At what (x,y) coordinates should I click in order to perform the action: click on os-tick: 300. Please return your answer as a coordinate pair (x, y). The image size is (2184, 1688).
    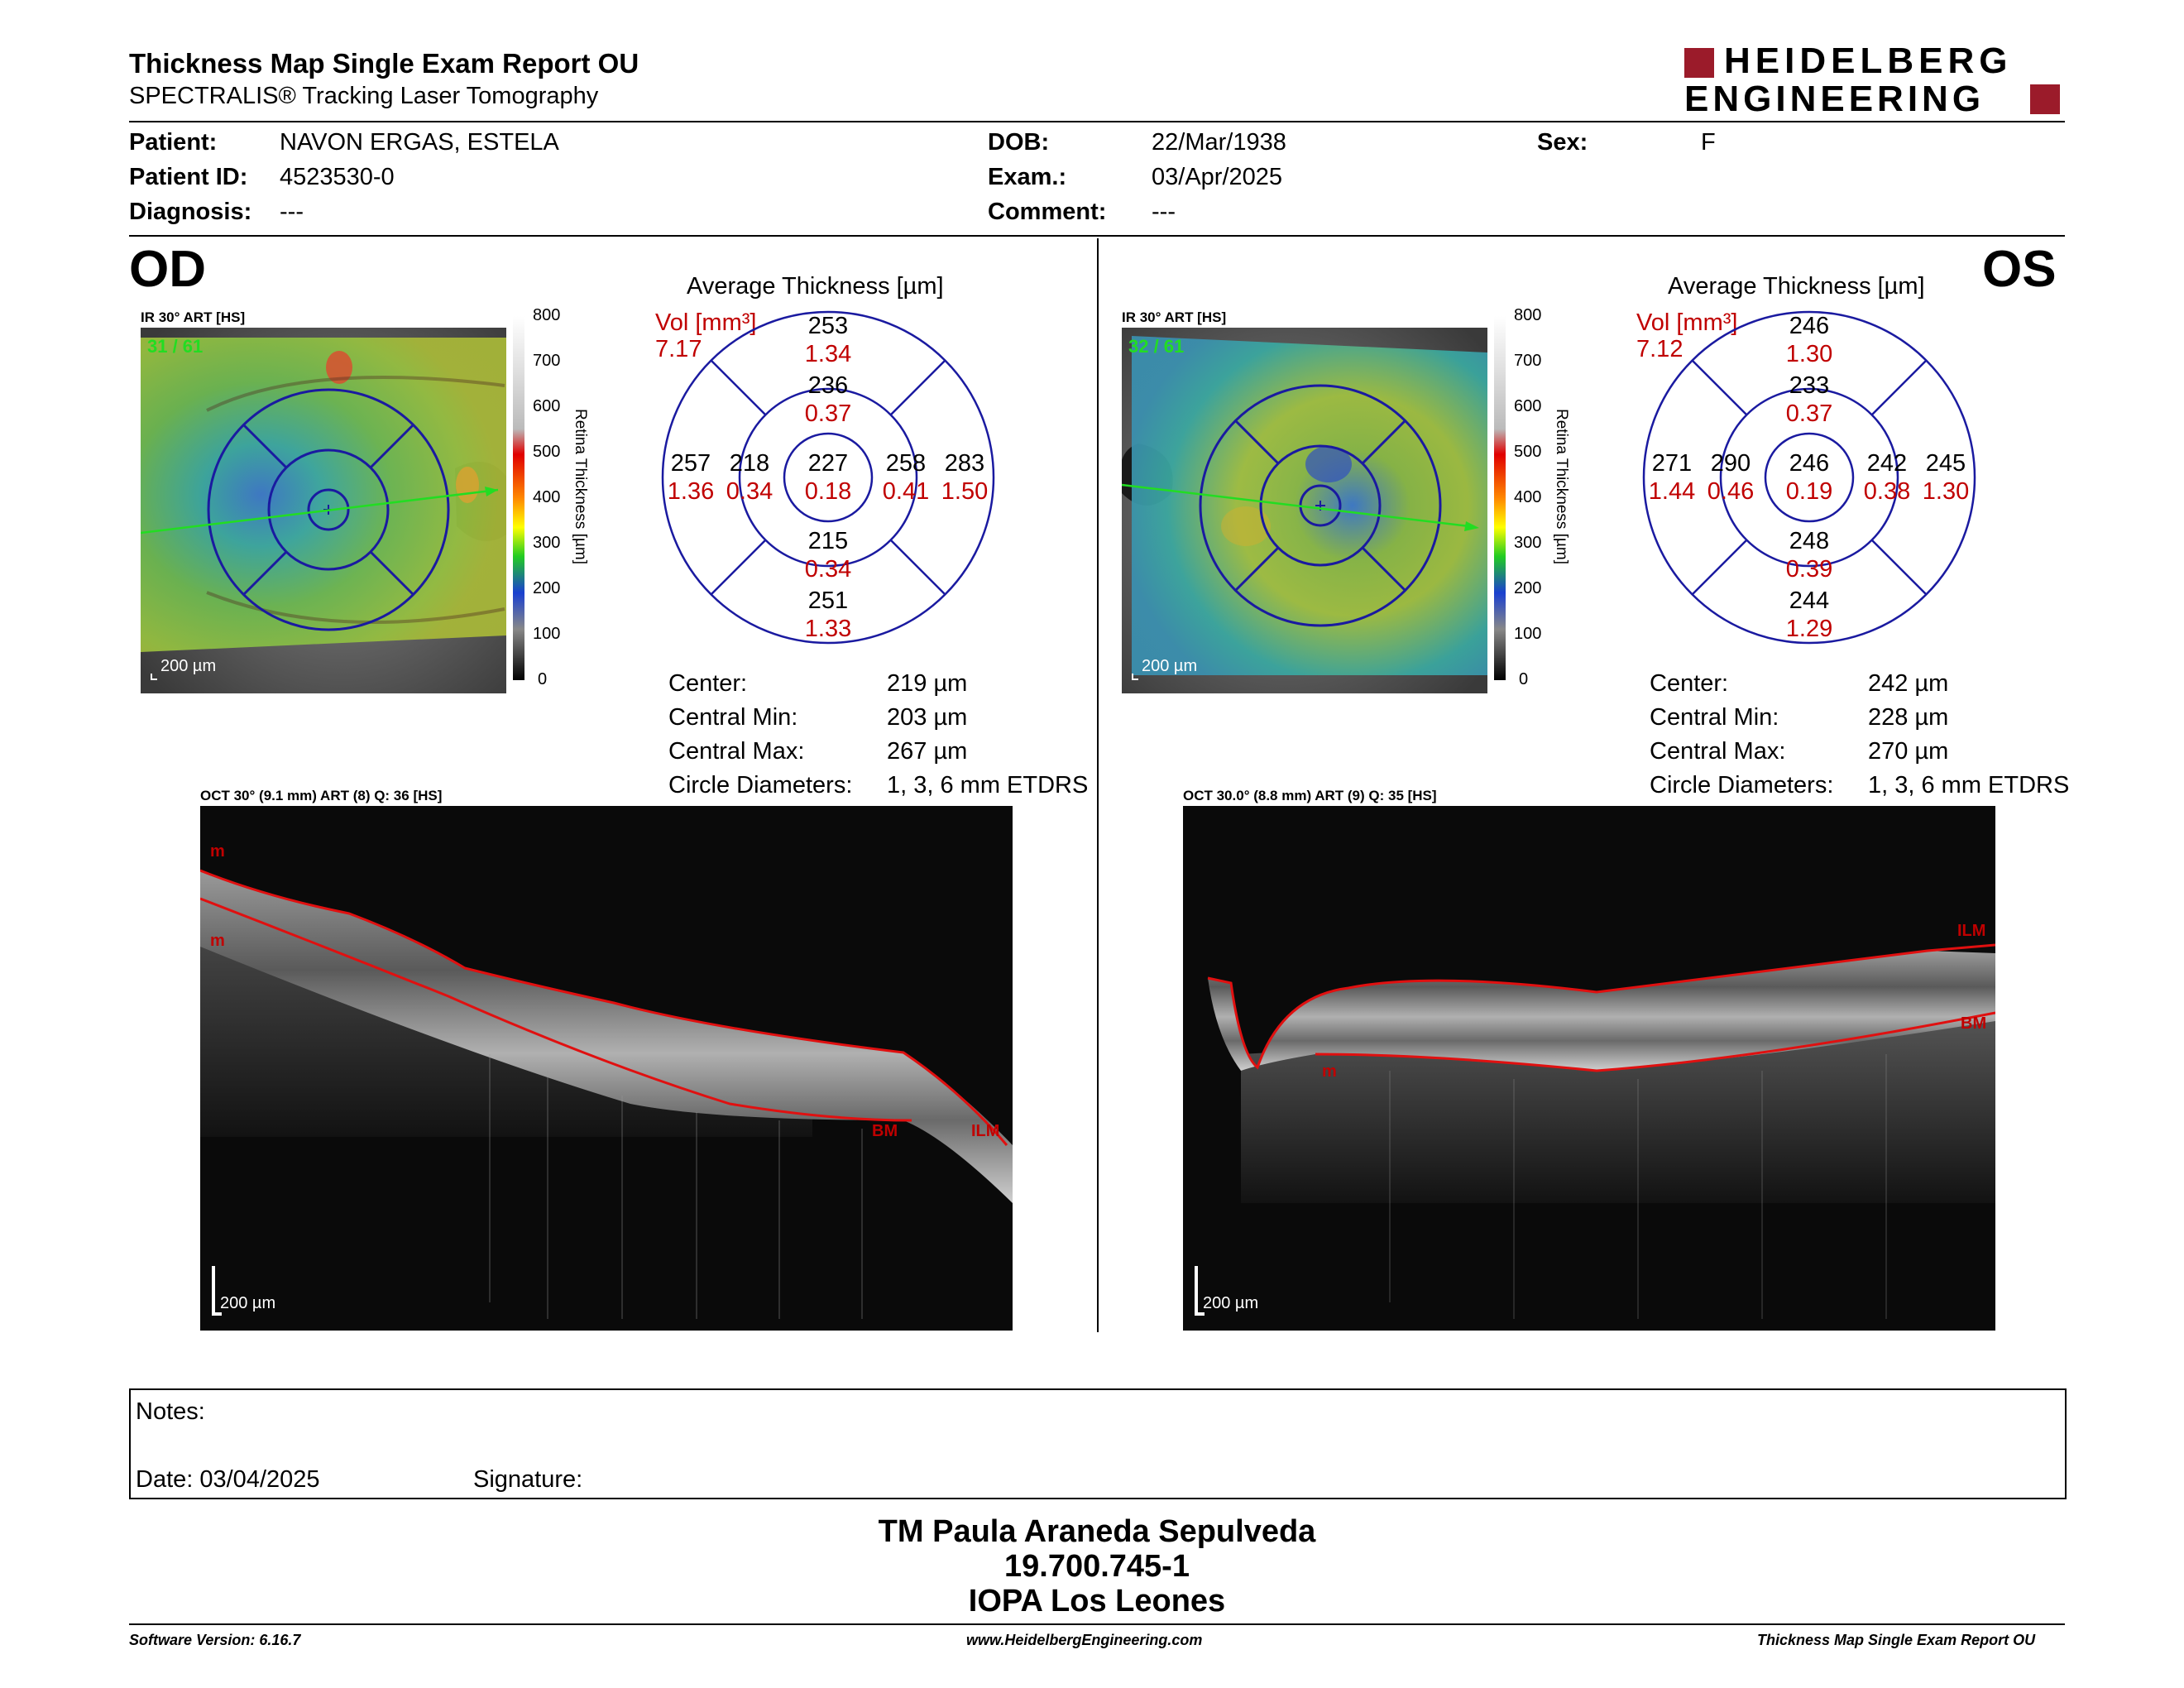
    Looking at the image, I should click on (1528, 543).